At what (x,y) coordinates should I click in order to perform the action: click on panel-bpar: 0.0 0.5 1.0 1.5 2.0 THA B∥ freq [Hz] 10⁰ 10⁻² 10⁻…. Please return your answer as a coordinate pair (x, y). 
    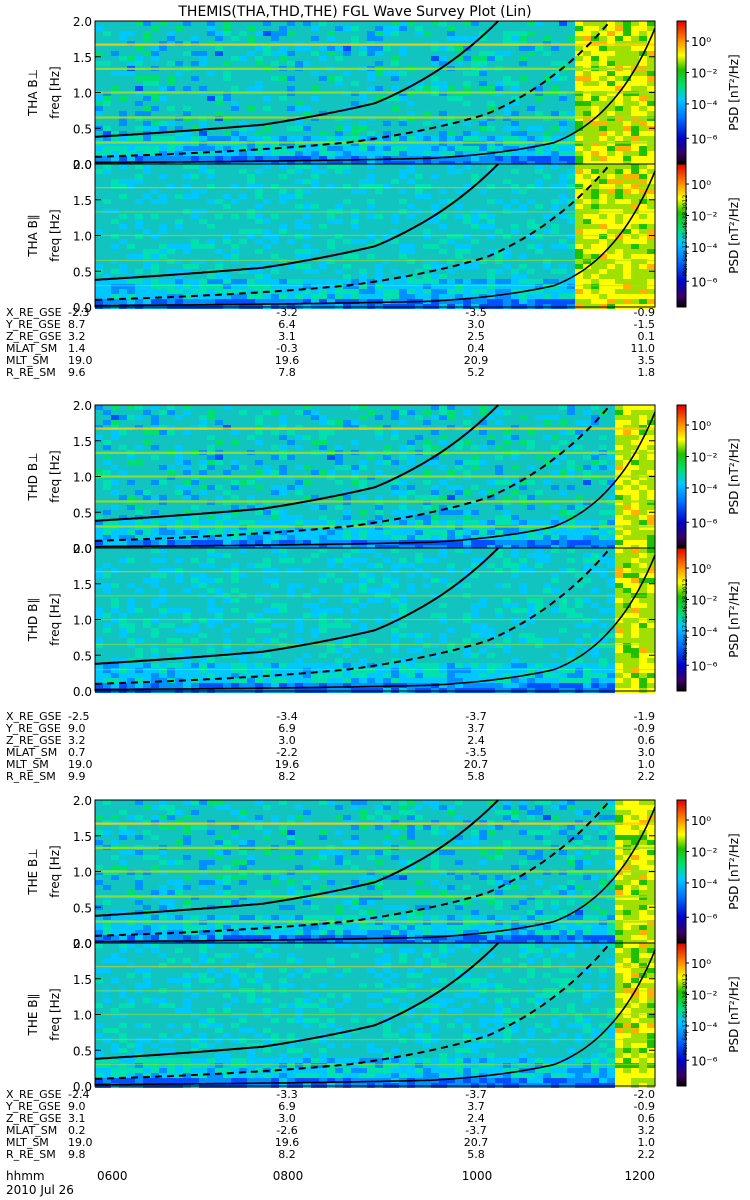
    Looking at the image, I should click on (383, 236).